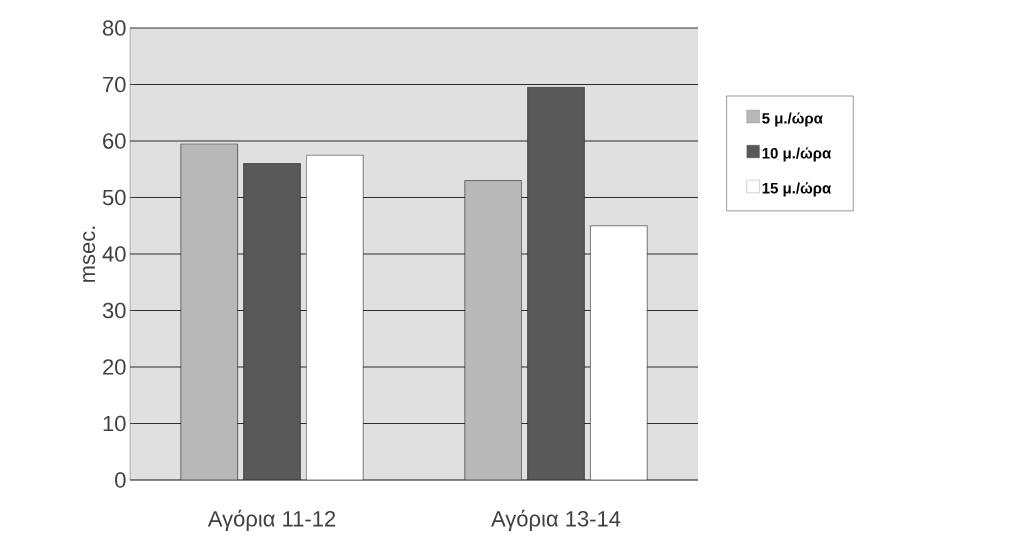 The width and height of the screenshot is (1033, 554). Describe the element at coordinates (114, 141) in the screenshot. I see `y-tick-label: 60` at that location.